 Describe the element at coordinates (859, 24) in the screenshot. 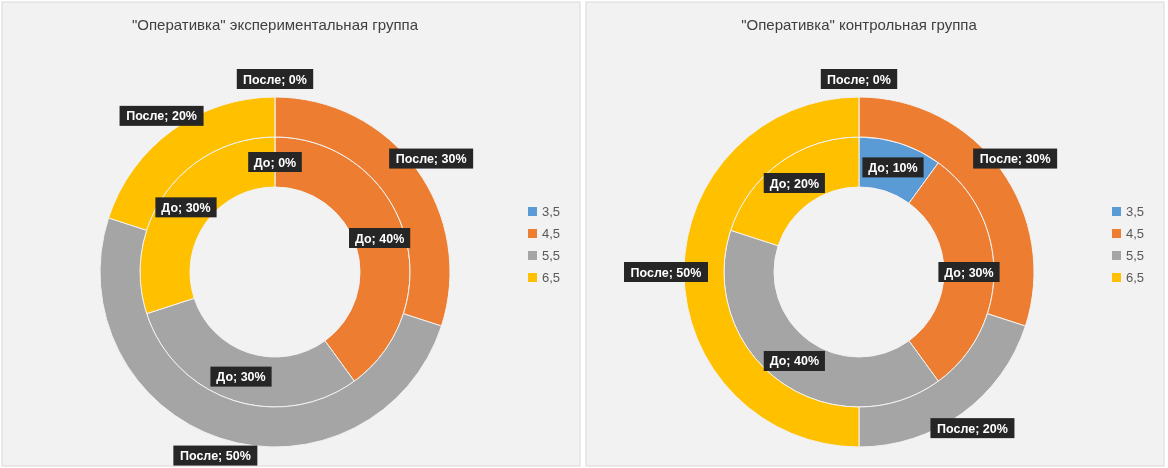

I see `chart-title: "Оперативка" контрольная группа` at that location.